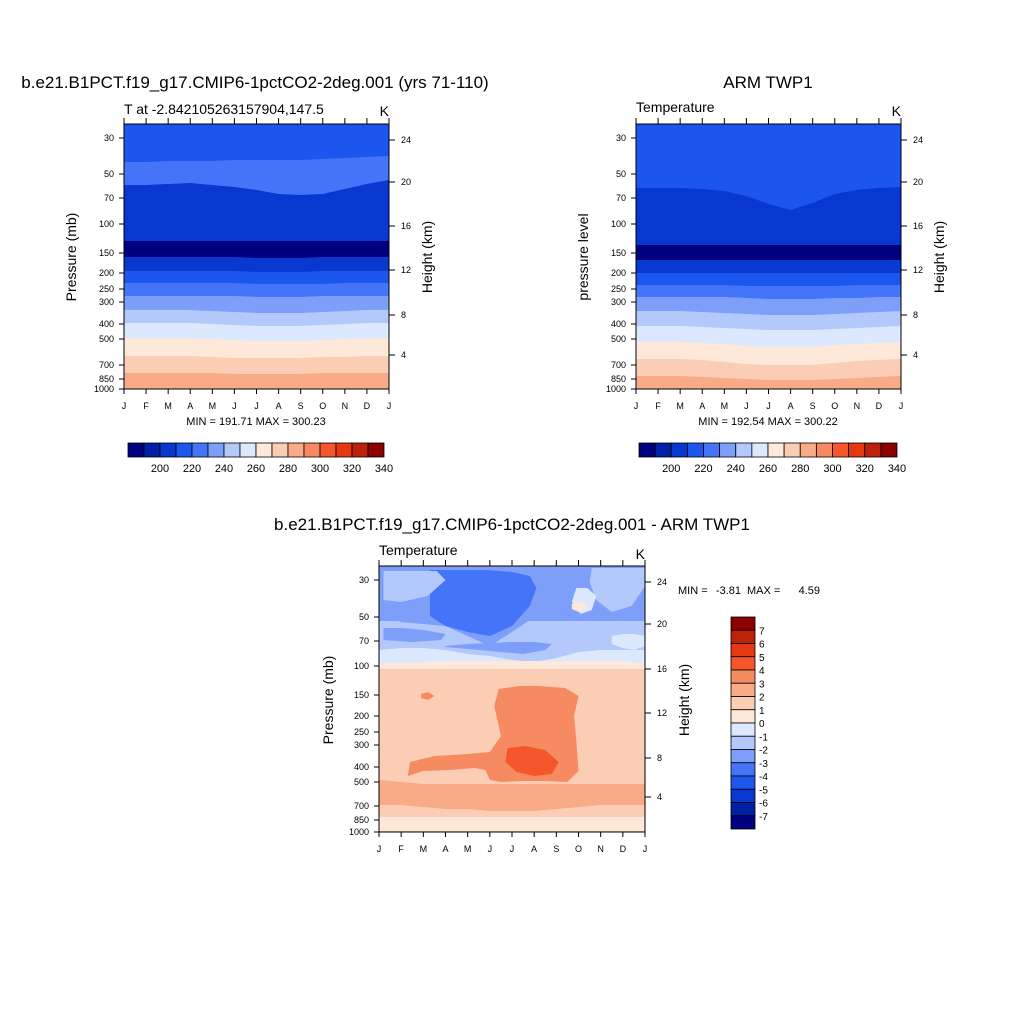 This screenshot has height=1024, width=1024. Describe the element at coordinates (618, 289) in the screenshot. I see `obs-y-tick-label: 250` at that location.